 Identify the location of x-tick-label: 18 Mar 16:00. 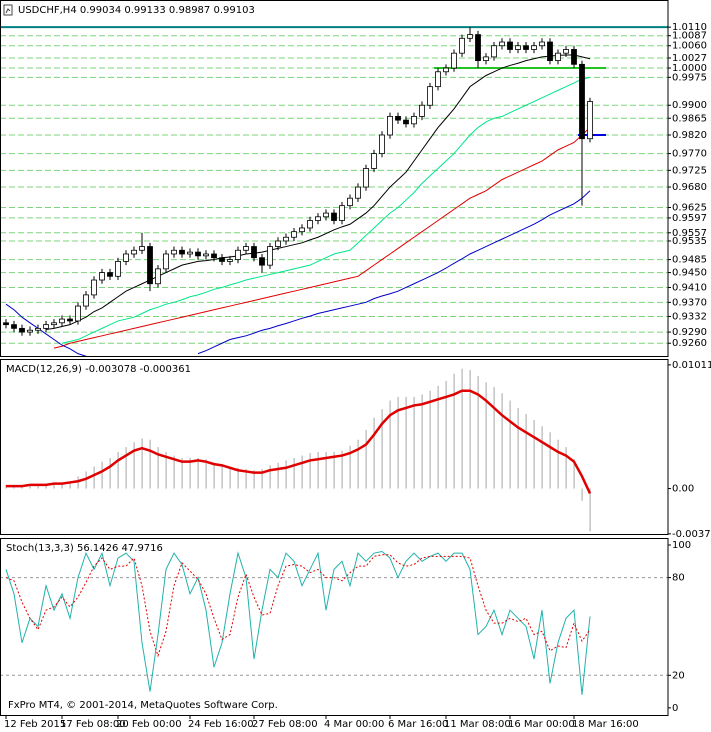
(605, 724).